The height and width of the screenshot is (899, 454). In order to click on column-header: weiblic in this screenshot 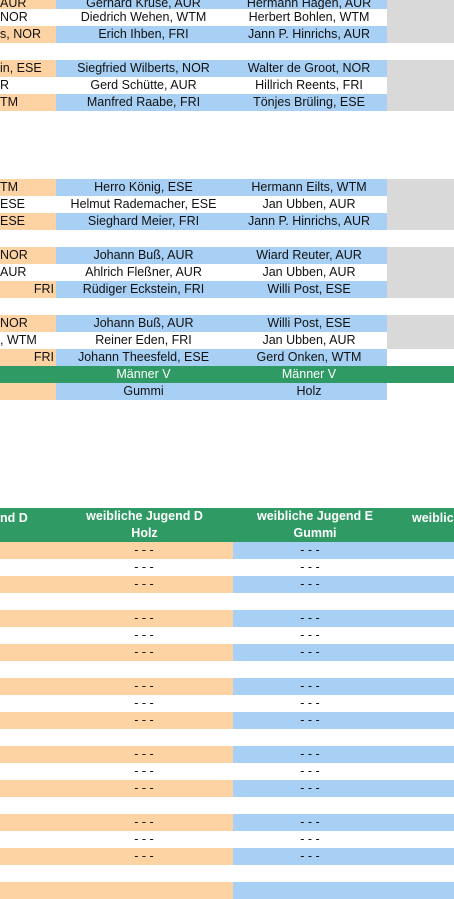, I will do `click(433, 518)`.